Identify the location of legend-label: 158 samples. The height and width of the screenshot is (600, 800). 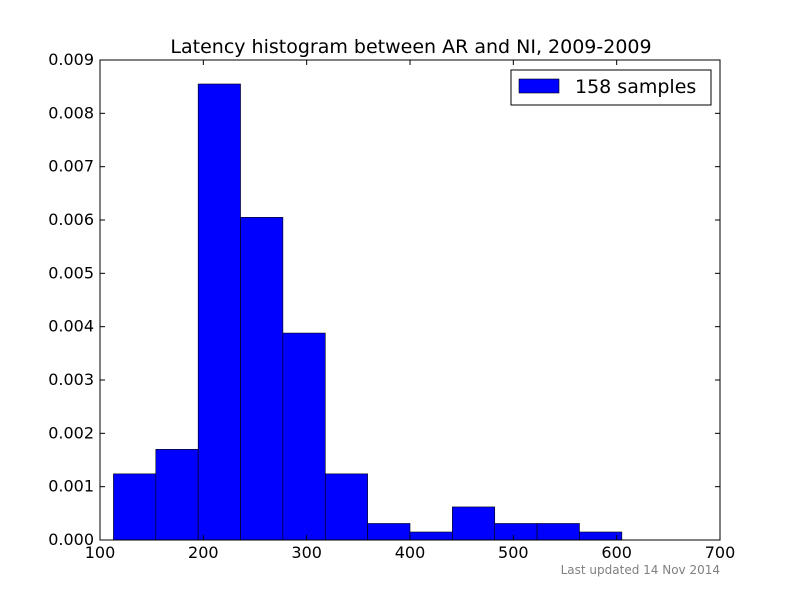
(635, 87).